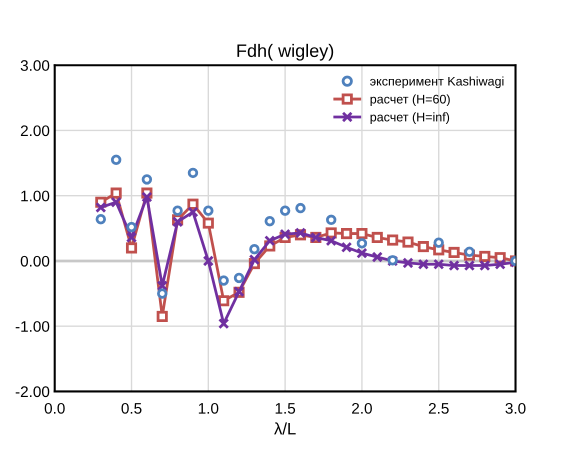 This screenshot has height=466, width=576. I want to click on chart-title: Fdh( wigley), so click(285, 52).